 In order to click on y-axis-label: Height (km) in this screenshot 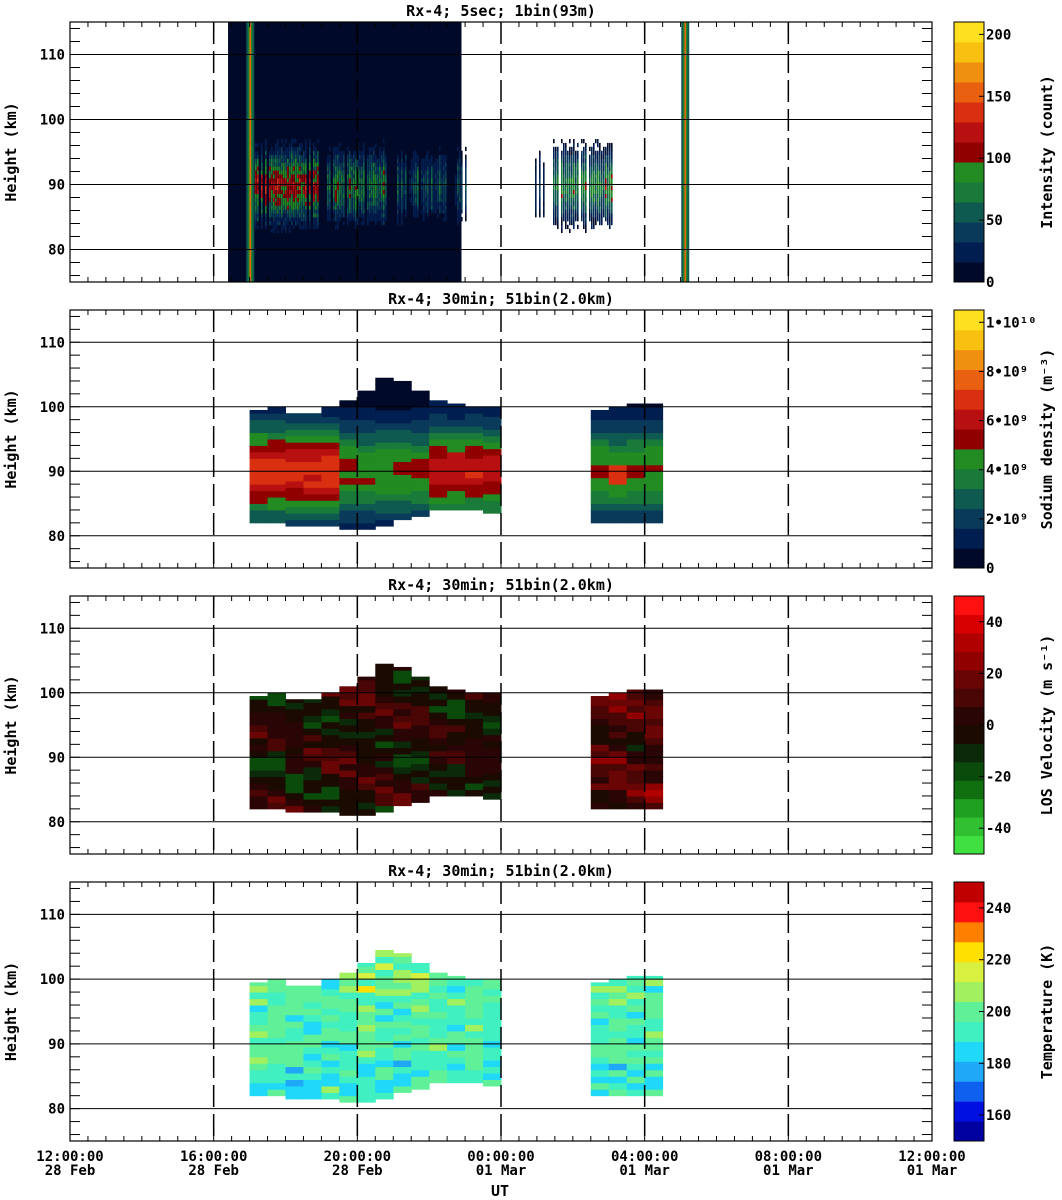, I will do `click(11, 1011)`.